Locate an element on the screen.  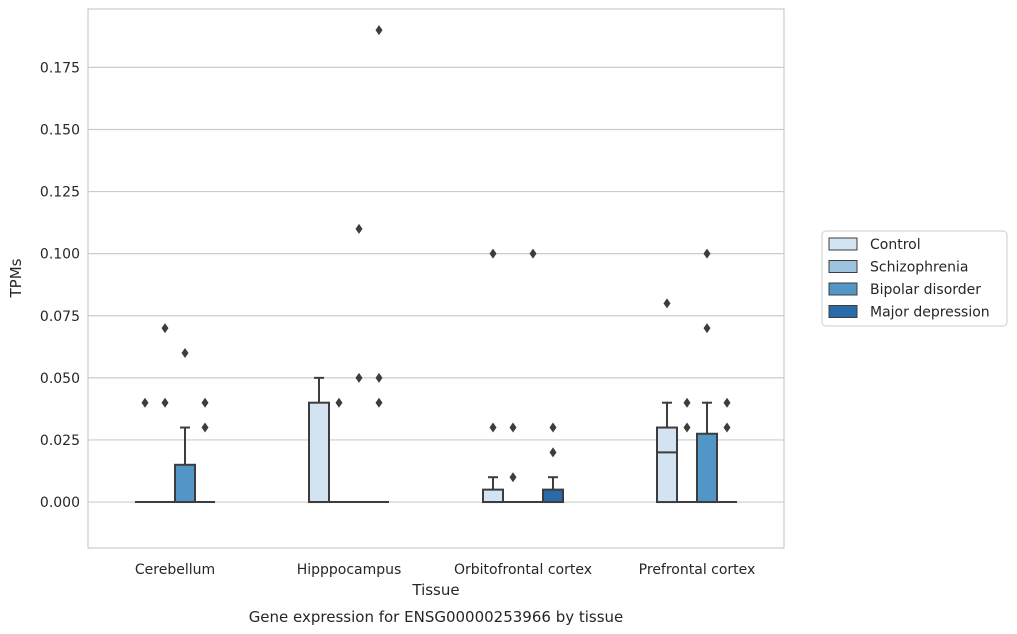
legend-label: Control is located at coordinates (895, 245).